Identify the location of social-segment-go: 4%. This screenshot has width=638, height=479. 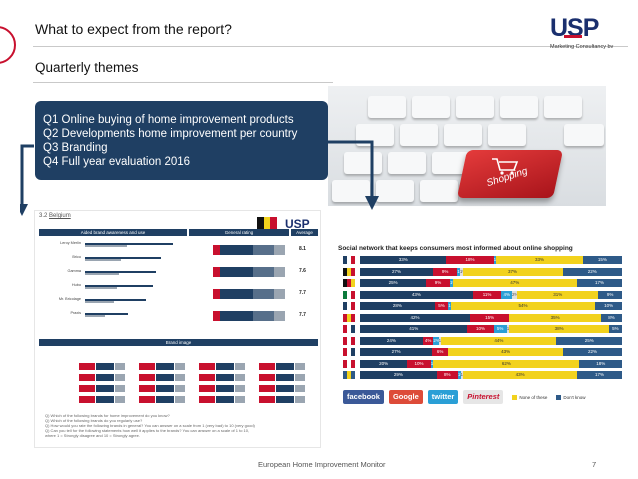
(428, 340).